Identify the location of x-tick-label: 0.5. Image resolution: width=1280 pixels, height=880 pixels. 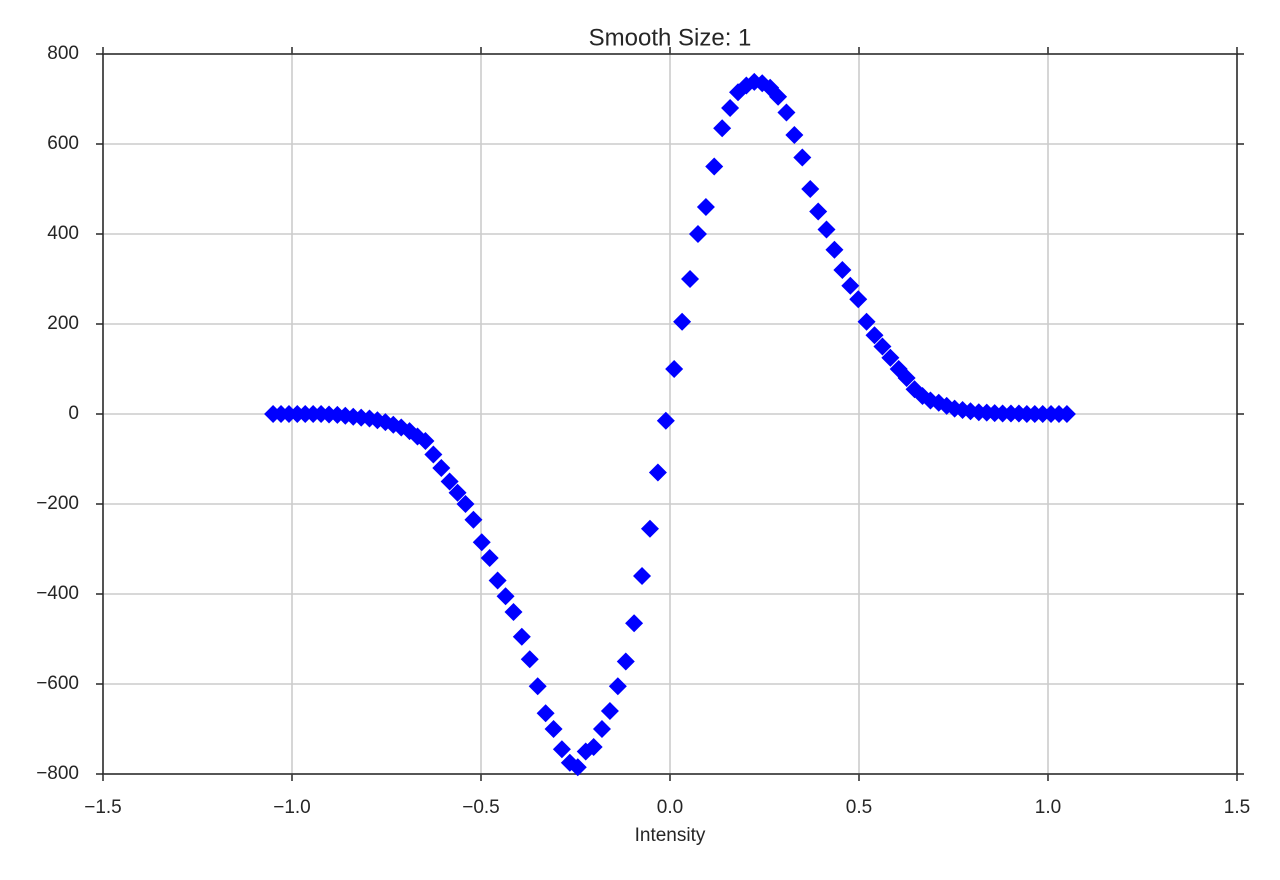
(859, 807).